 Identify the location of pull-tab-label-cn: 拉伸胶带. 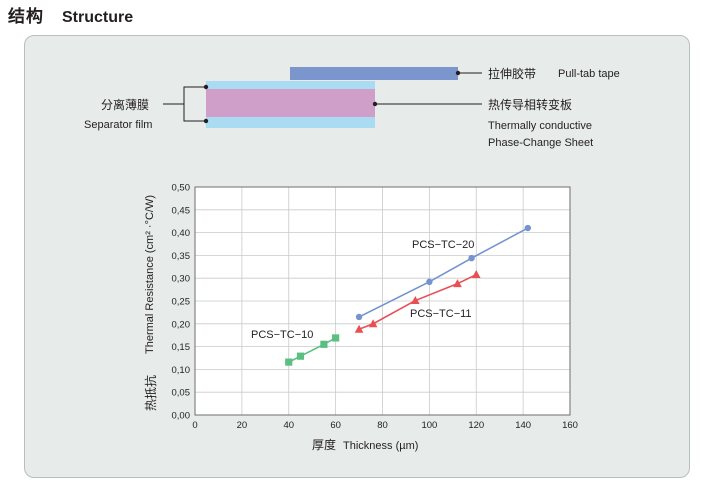
(512, 73).